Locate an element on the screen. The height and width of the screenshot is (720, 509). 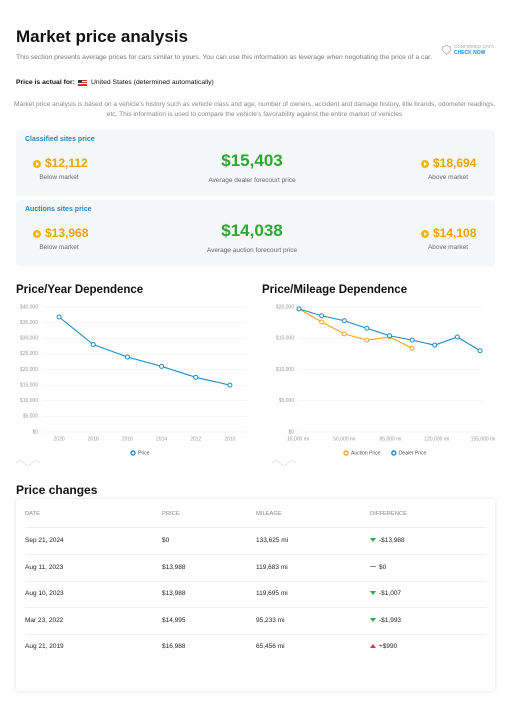
x-tick-label: 2016 is located at coordinates (127, 439).